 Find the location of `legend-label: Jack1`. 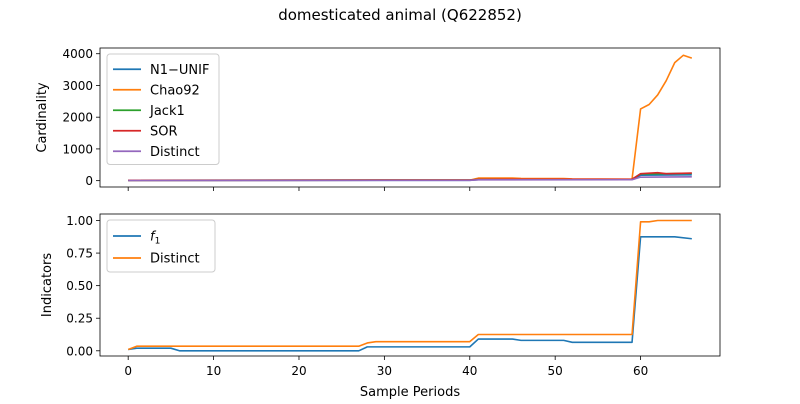

legend-label: Jack1 is located at coordinates (167, 111).